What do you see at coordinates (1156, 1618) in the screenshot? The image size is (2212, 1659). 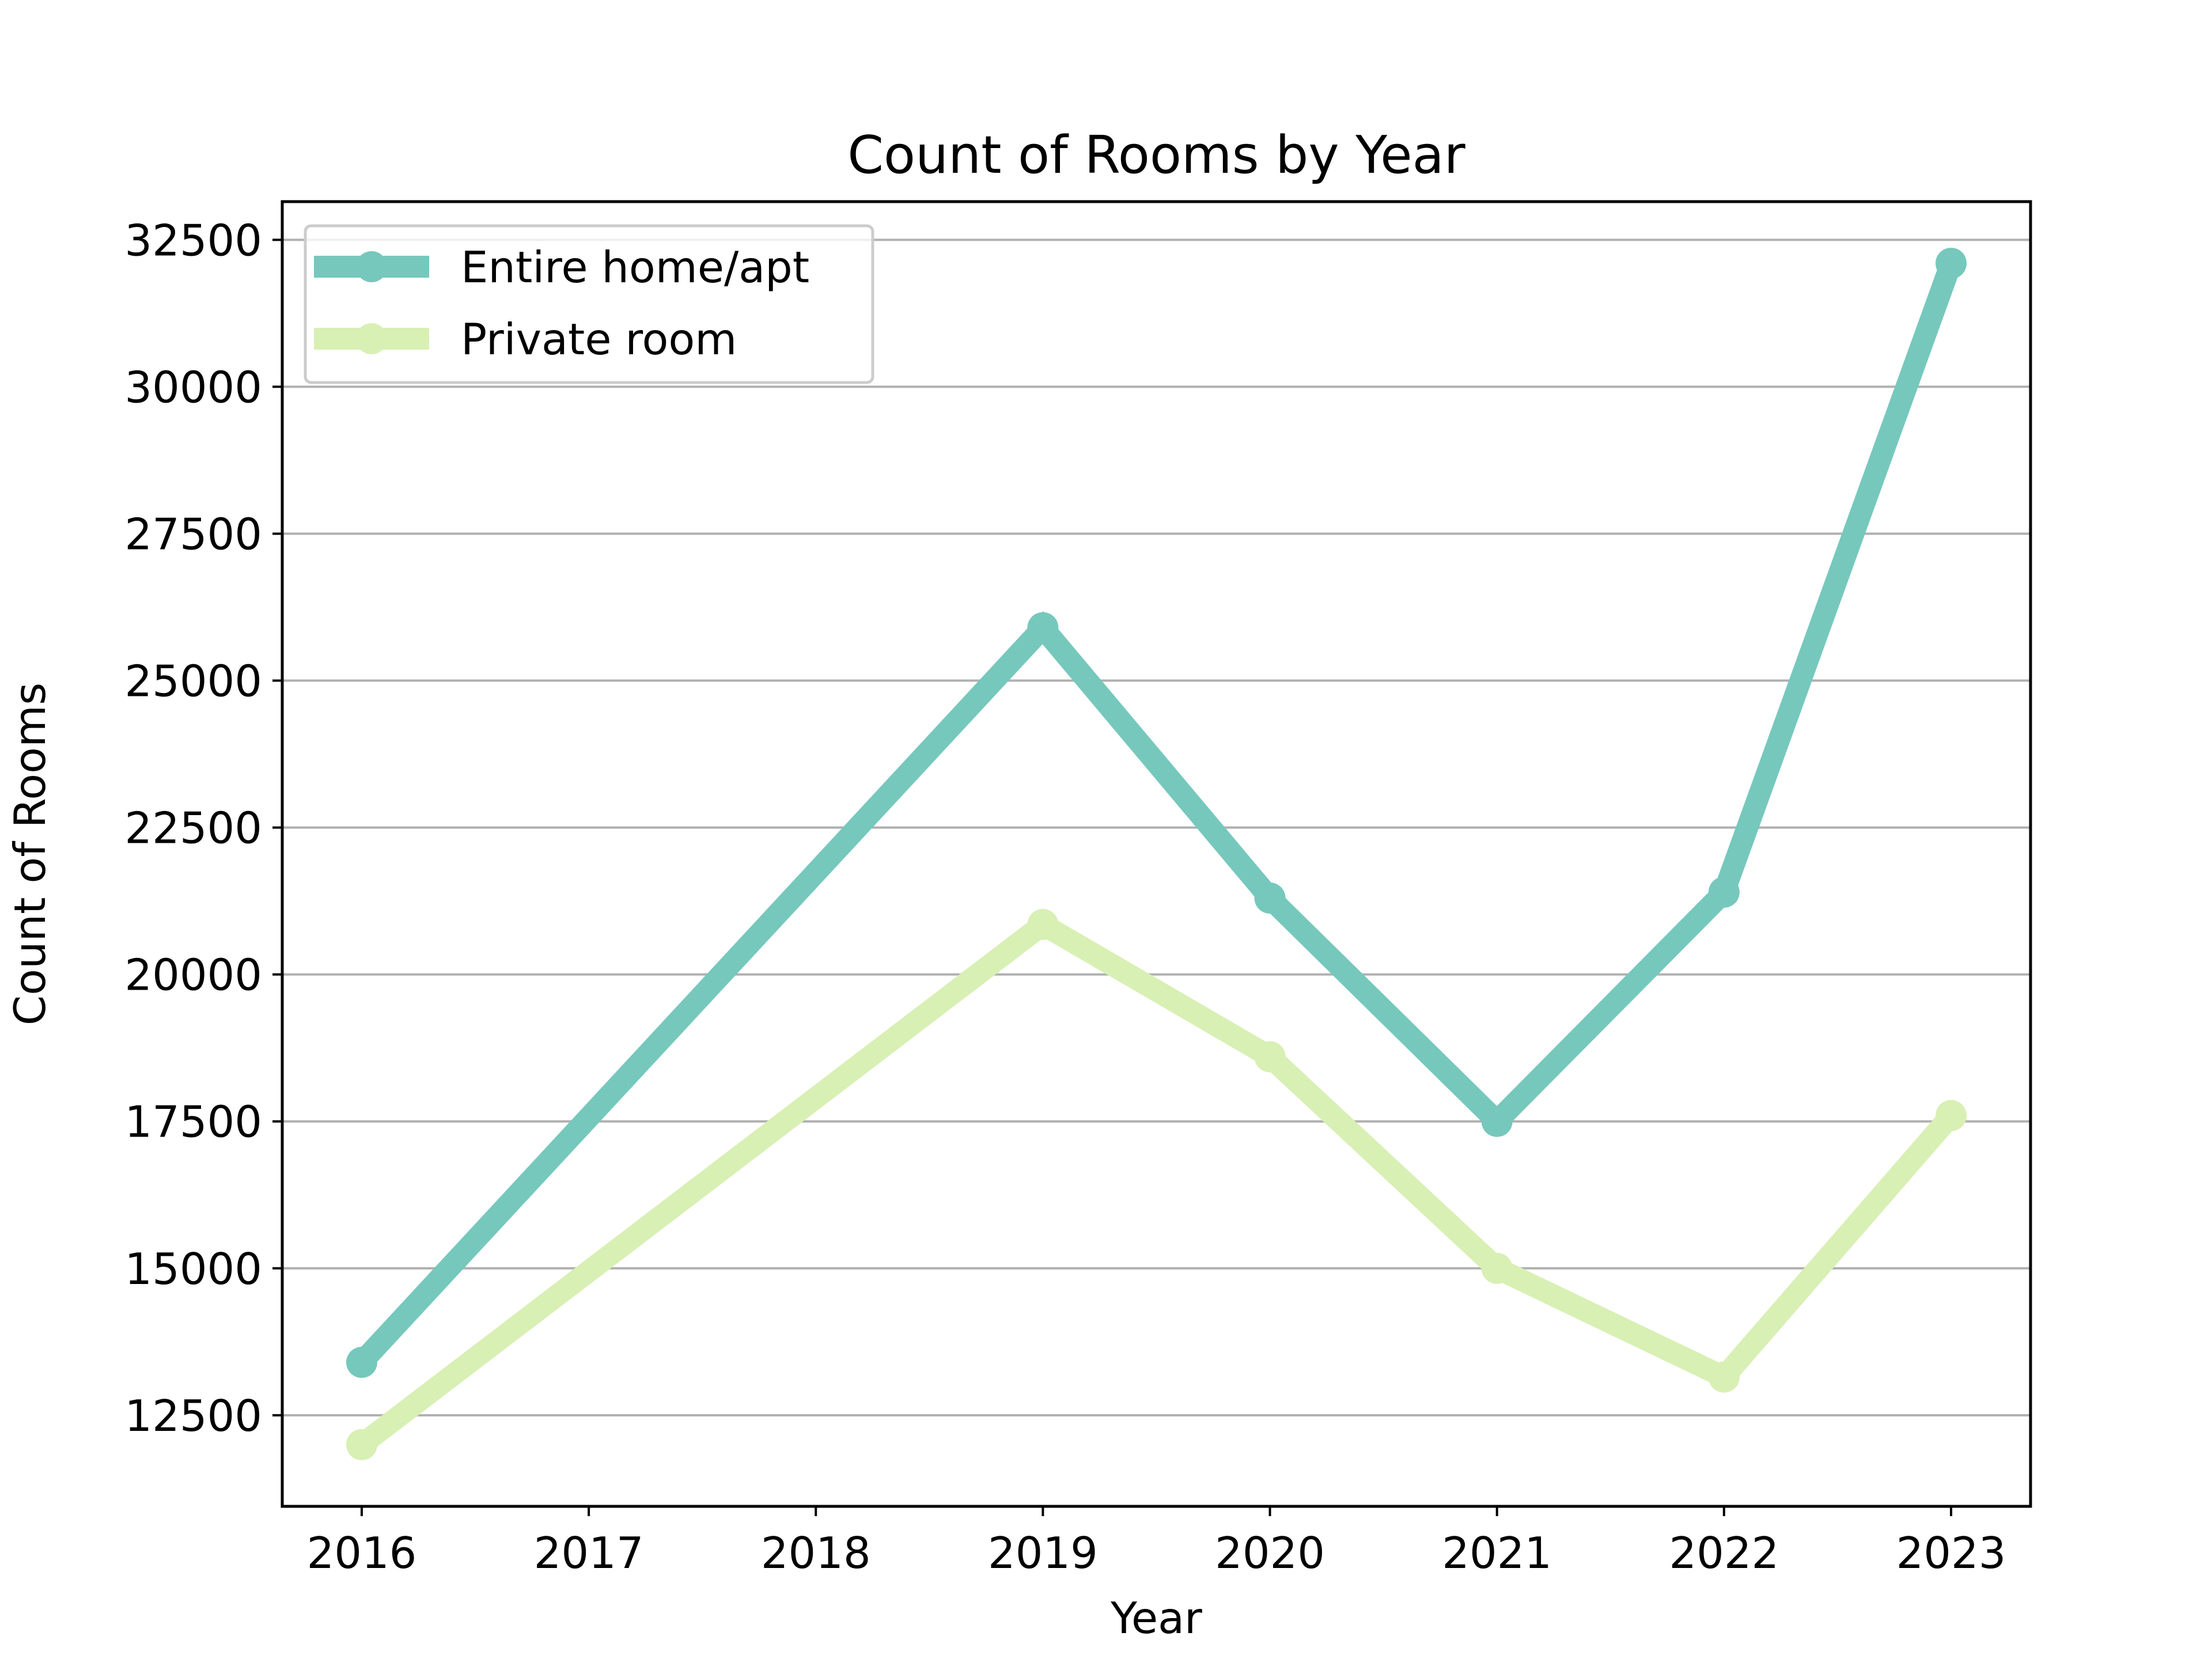 I see `x-axis-label: Year` at bounding box center [1156, 1618].